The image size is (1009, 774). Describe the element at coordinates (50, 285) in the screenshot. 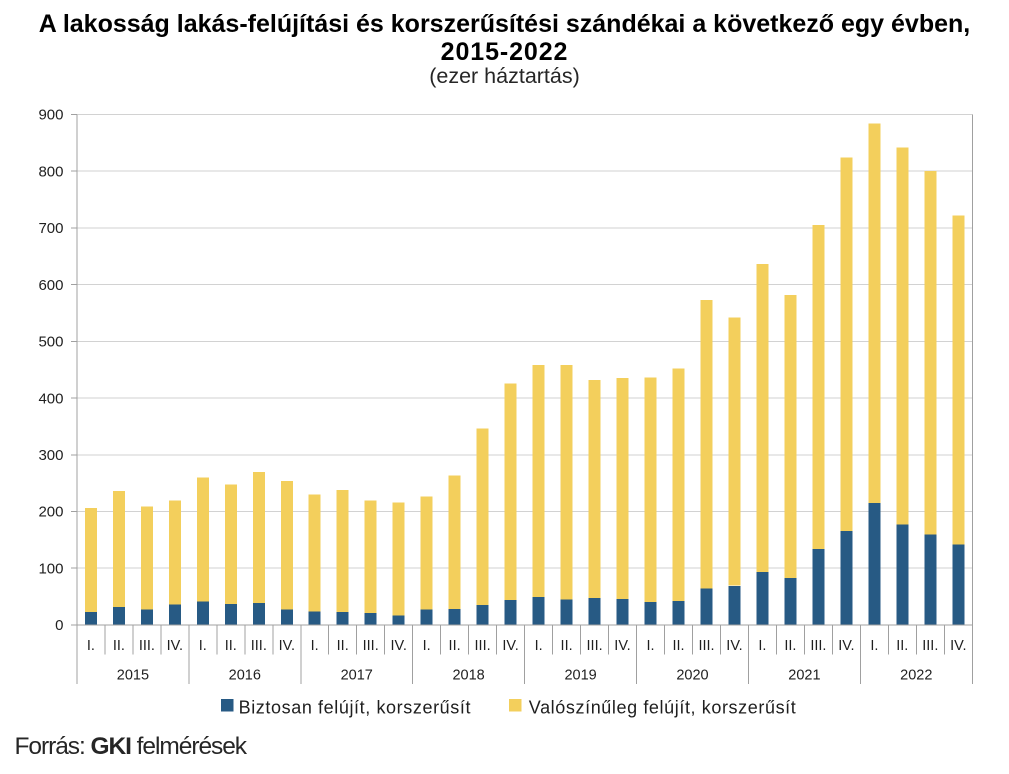

I see `svg-text: 600` at that location.